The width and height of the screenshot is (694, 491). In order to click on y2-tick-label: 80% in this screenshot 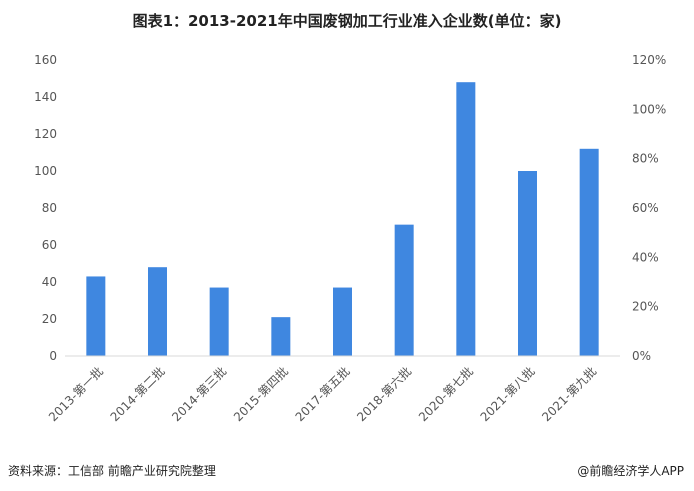, I will do `click(645, 159)`.